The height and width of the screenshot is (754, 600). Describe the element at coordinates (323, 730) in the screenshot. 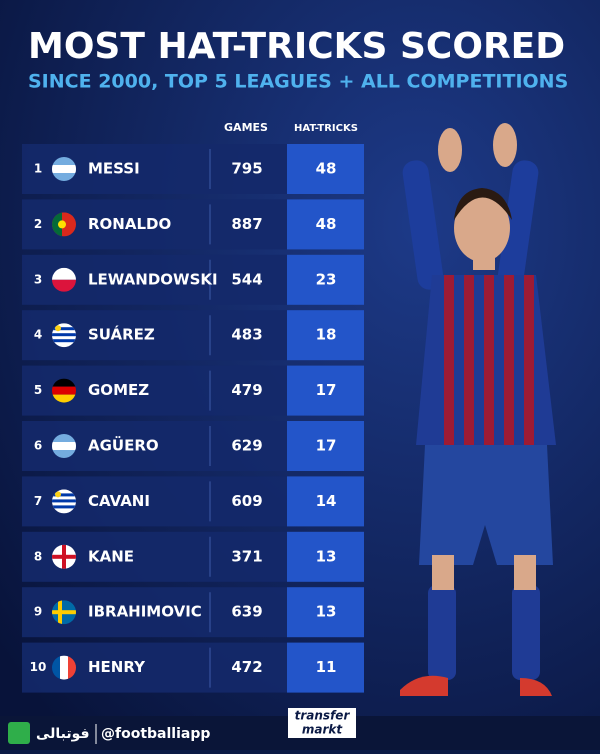

I see `logo-bottom: markt` at that location.